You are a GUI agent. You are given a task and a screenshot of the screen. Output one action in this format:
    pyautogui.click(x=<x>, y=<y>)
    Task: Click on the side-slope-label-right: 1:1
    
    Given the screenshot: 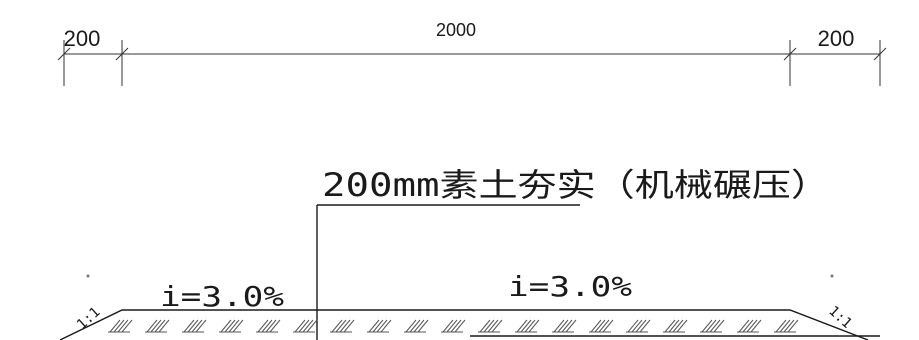 What is the action you would take?
    pyautogui.click(x=840, y=317)
    